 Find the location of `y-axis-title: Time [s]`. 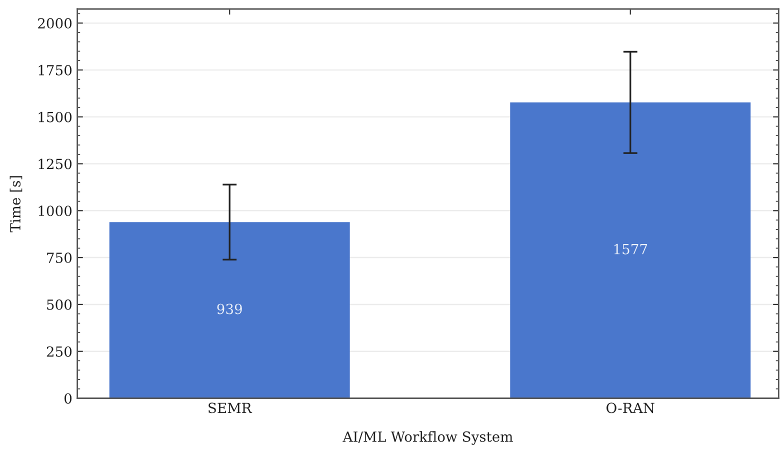

y-axis-title: Time [s] is located at coordinates (16, 204).